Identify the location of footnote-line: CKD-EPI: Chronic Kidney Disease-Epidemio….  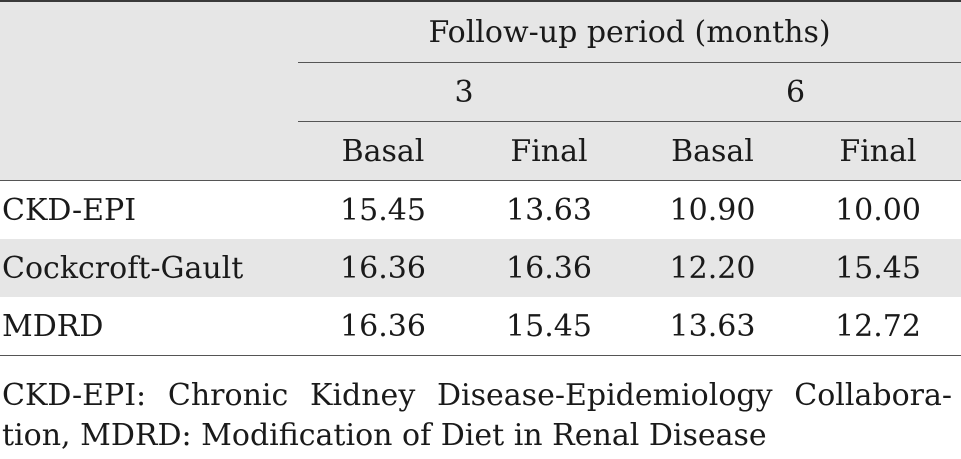
(477, 395).